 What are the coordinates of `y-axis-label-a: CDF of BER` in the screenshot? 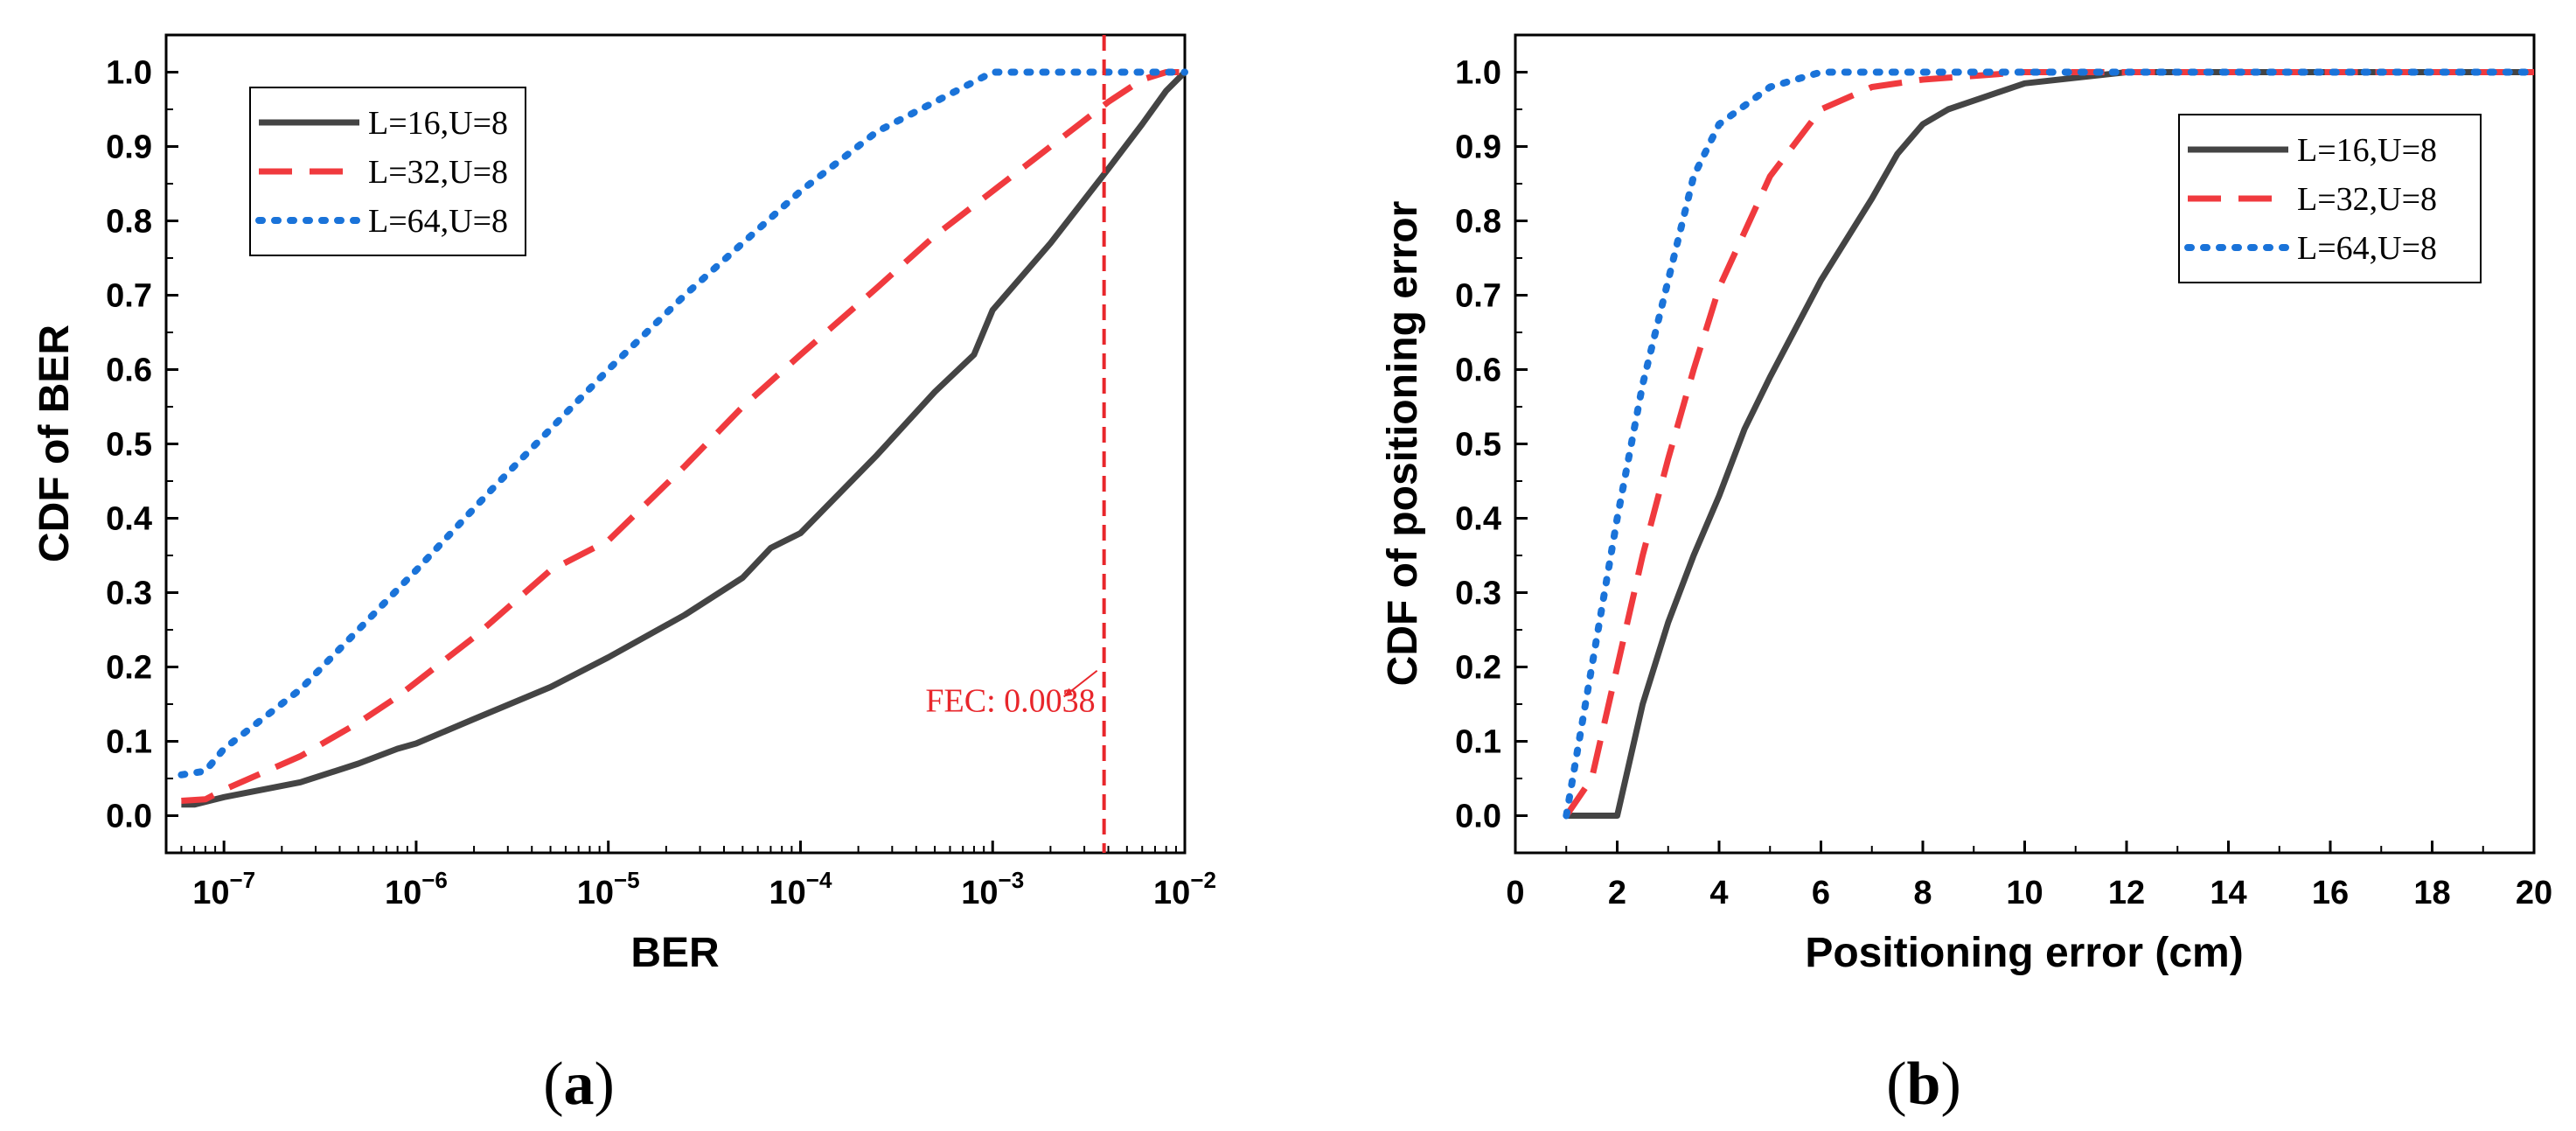 It's located at (54, 443).